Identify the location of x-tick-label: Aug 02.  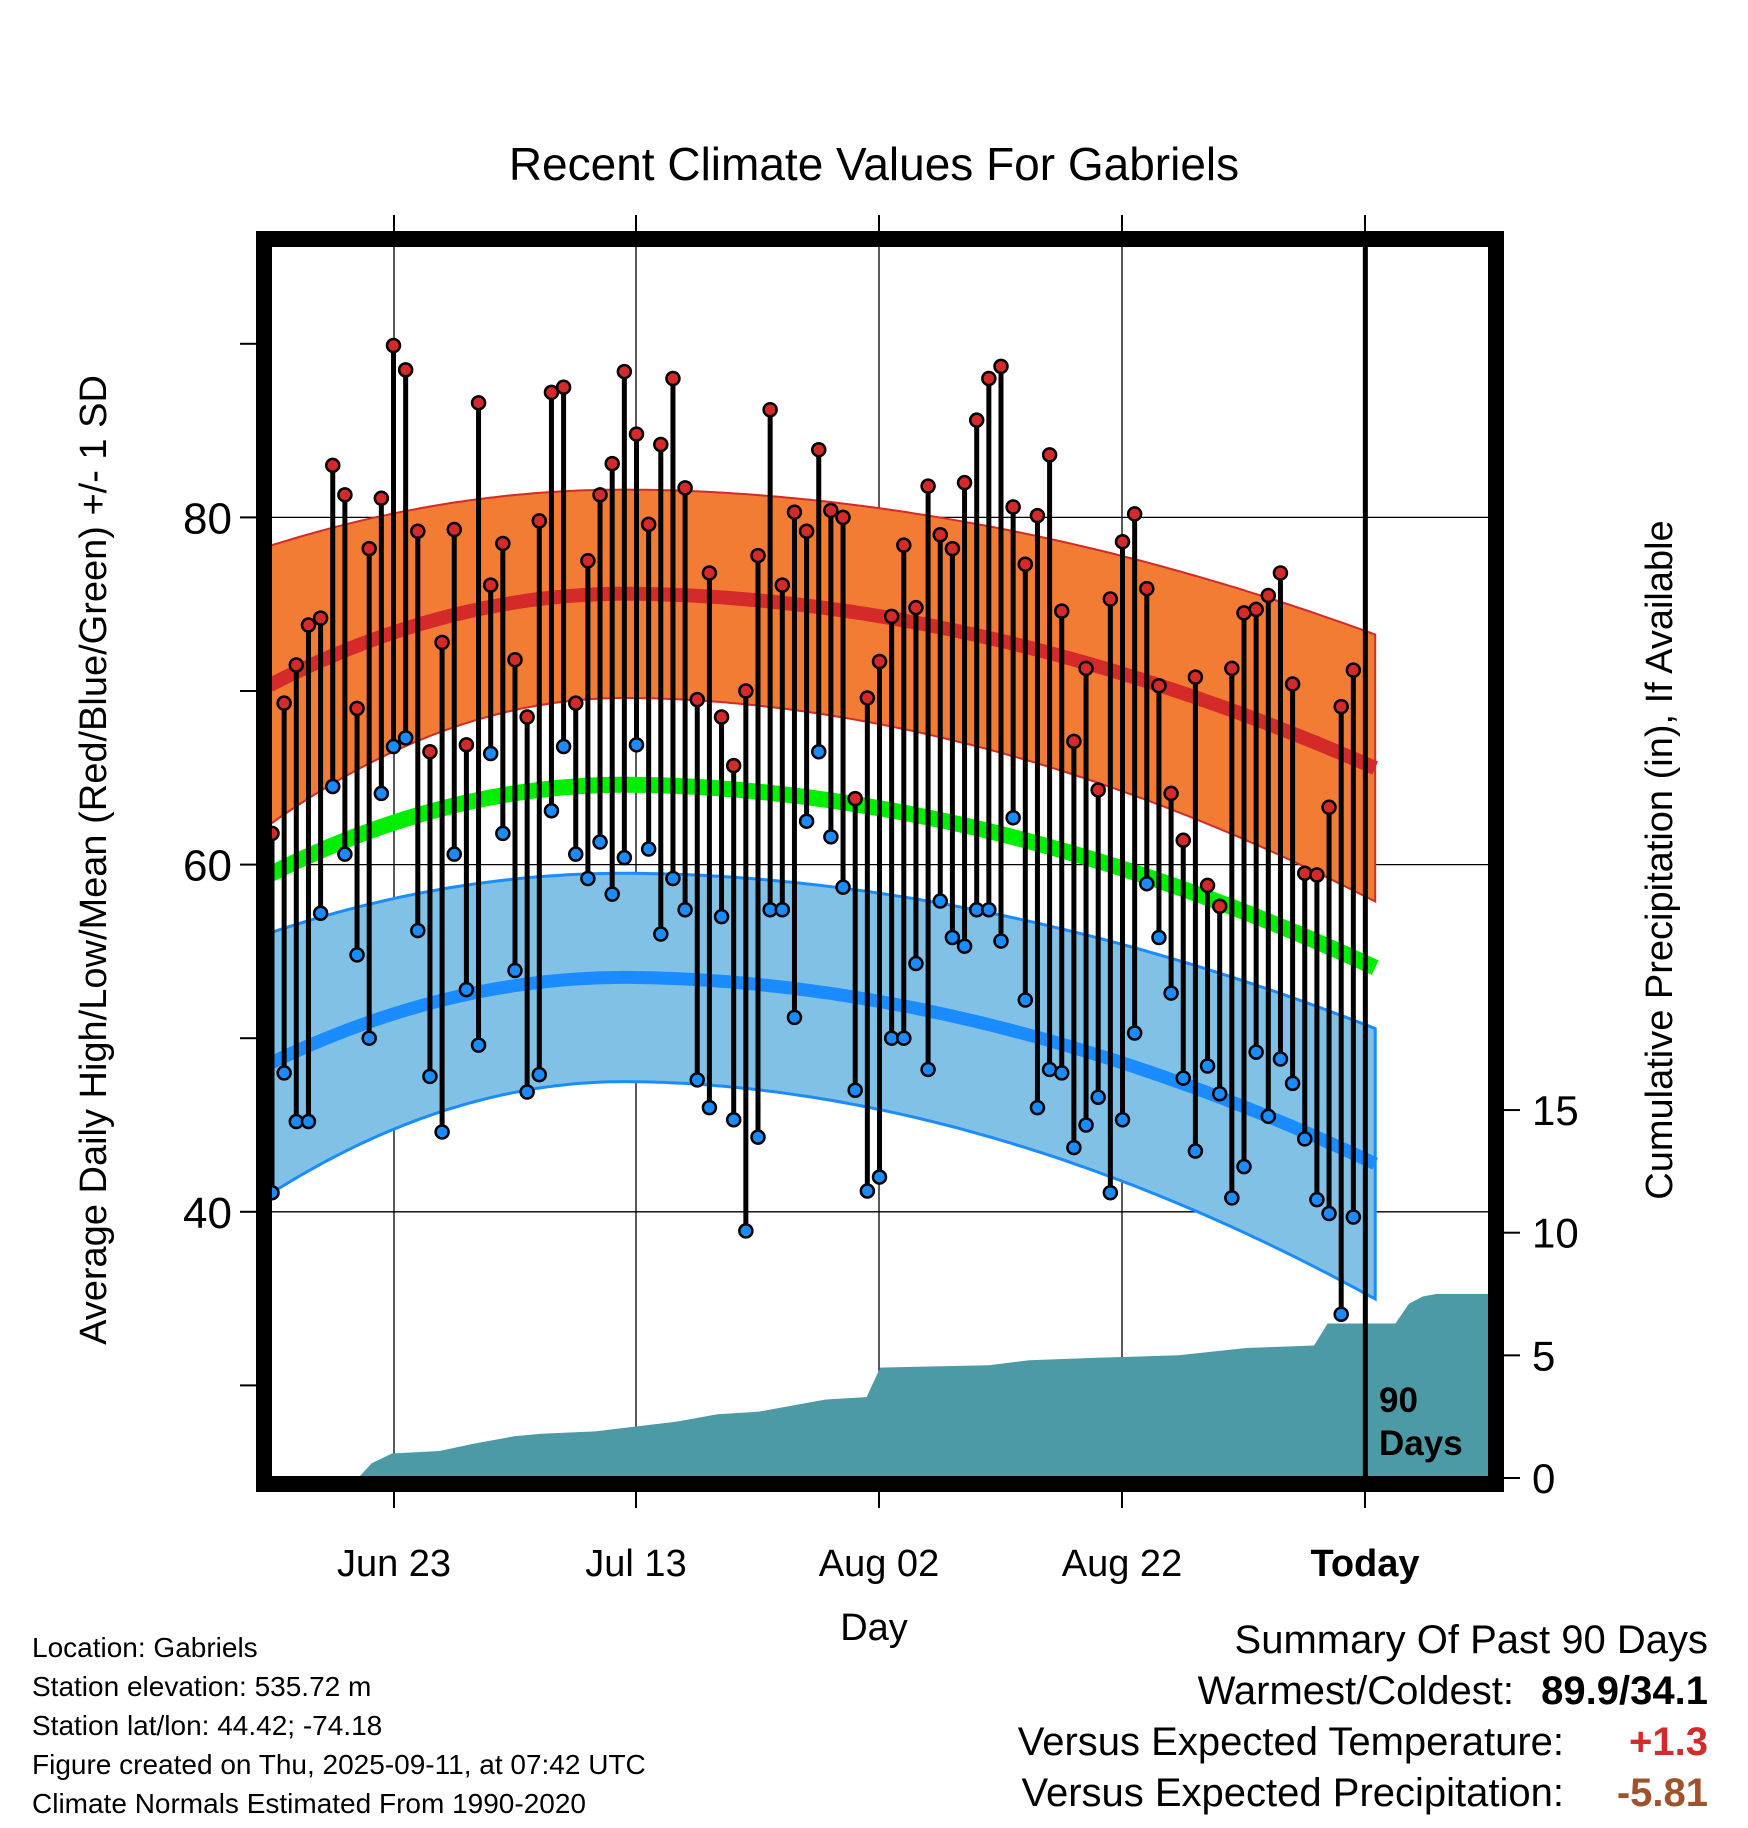
(879, 1564).